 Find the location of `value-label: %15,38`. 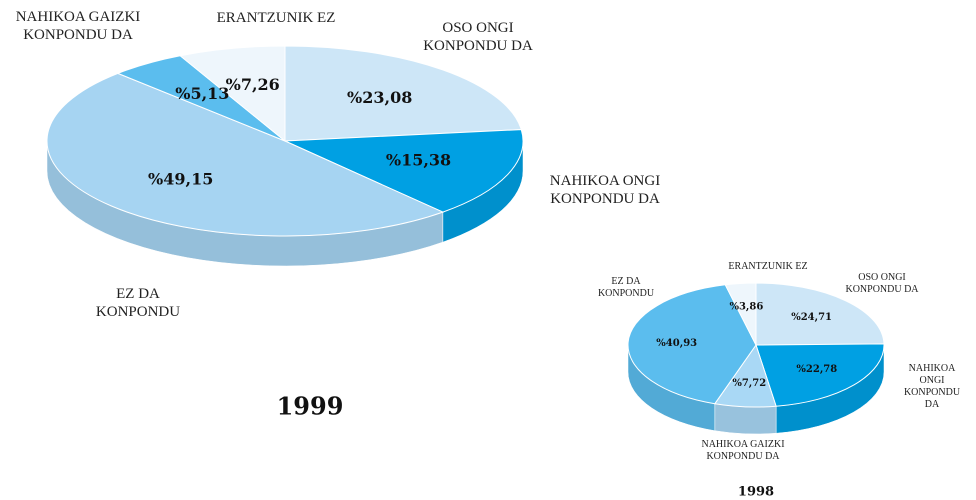

value-label: %15,38 is located at coordinates (418, 160).